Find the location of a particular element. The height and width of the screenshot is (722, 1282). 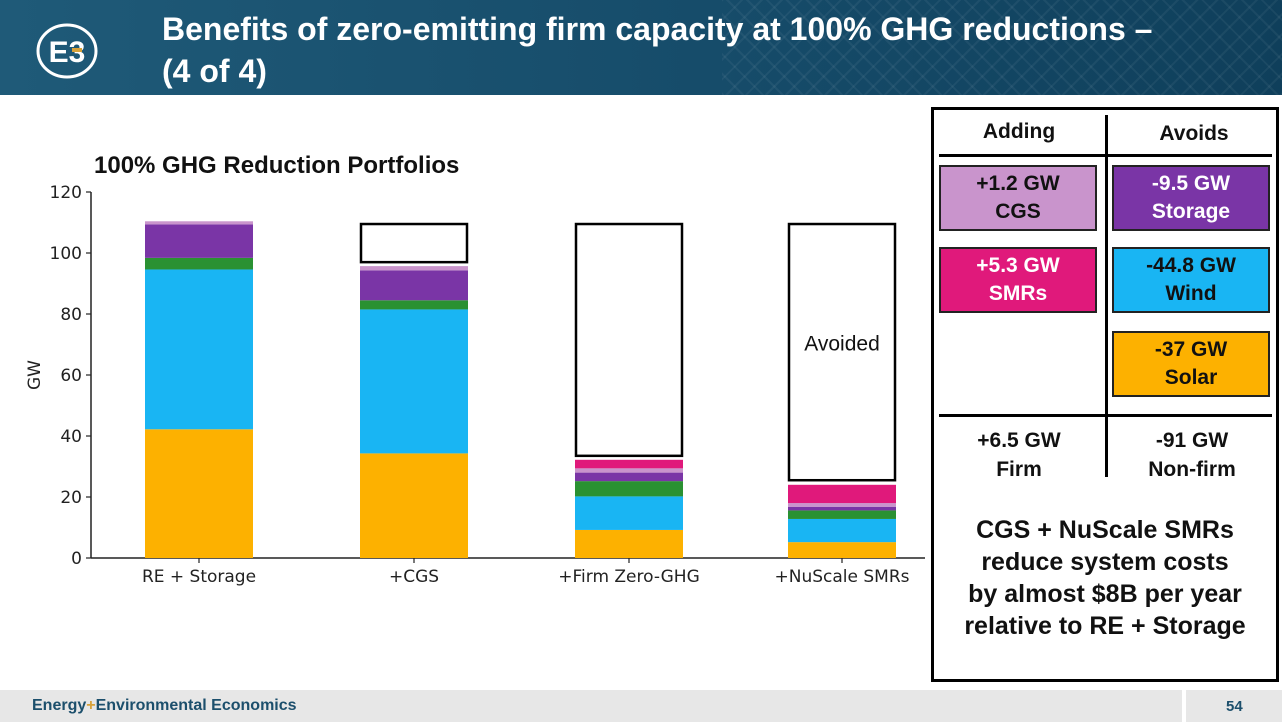

svg-text: E3 is located at coordinates (67, 52).